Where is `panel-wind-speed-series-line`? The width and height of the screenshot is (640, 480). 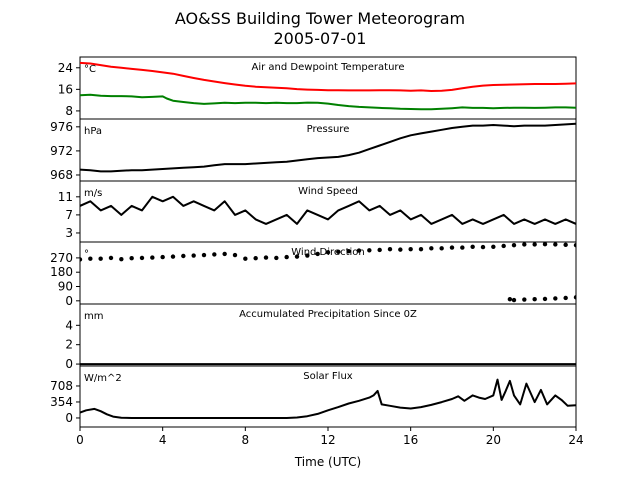 panel-wind-speed-series-line is located at coordinates (328, 210).